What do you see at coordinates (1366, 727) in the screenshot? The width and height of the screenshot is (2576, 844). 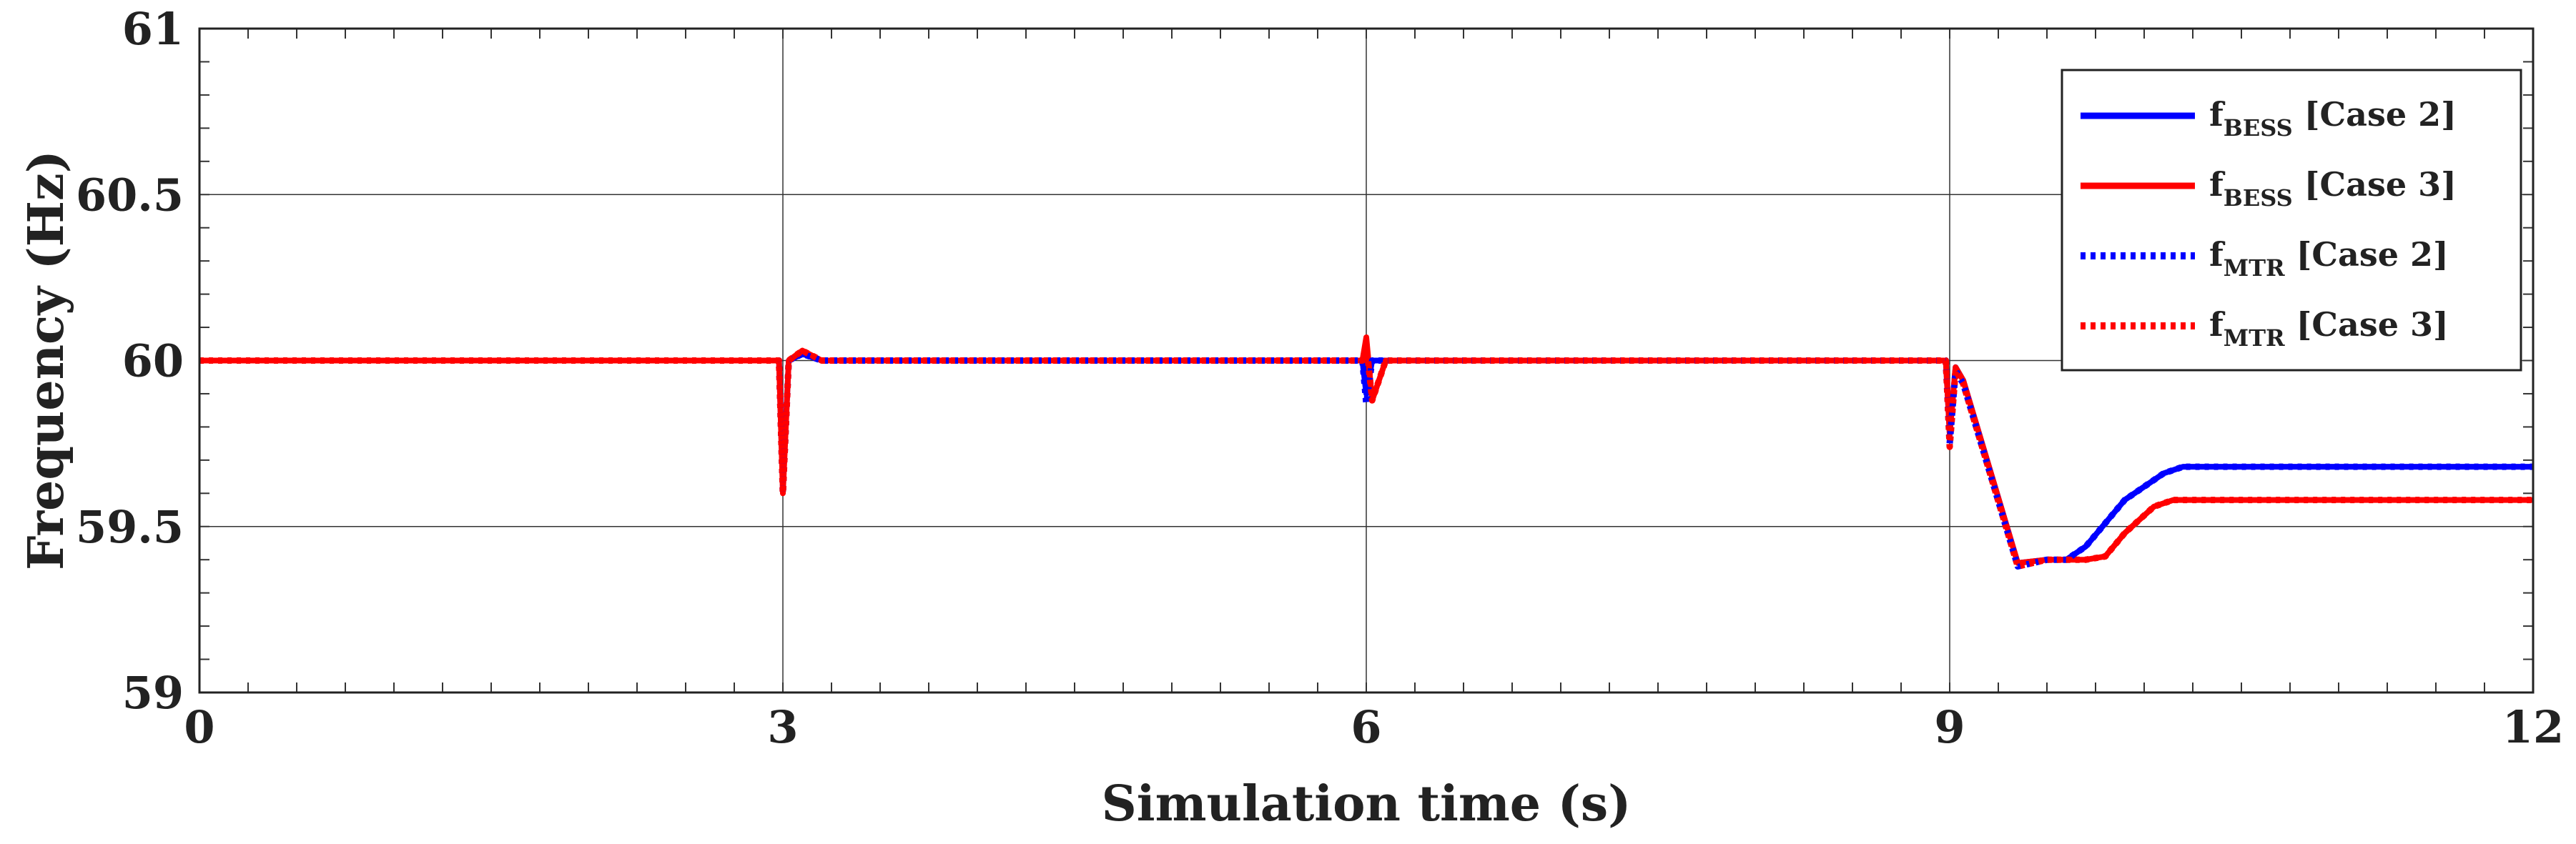 I see `x-tick-label: 6` at bounding box center [1366, 727].